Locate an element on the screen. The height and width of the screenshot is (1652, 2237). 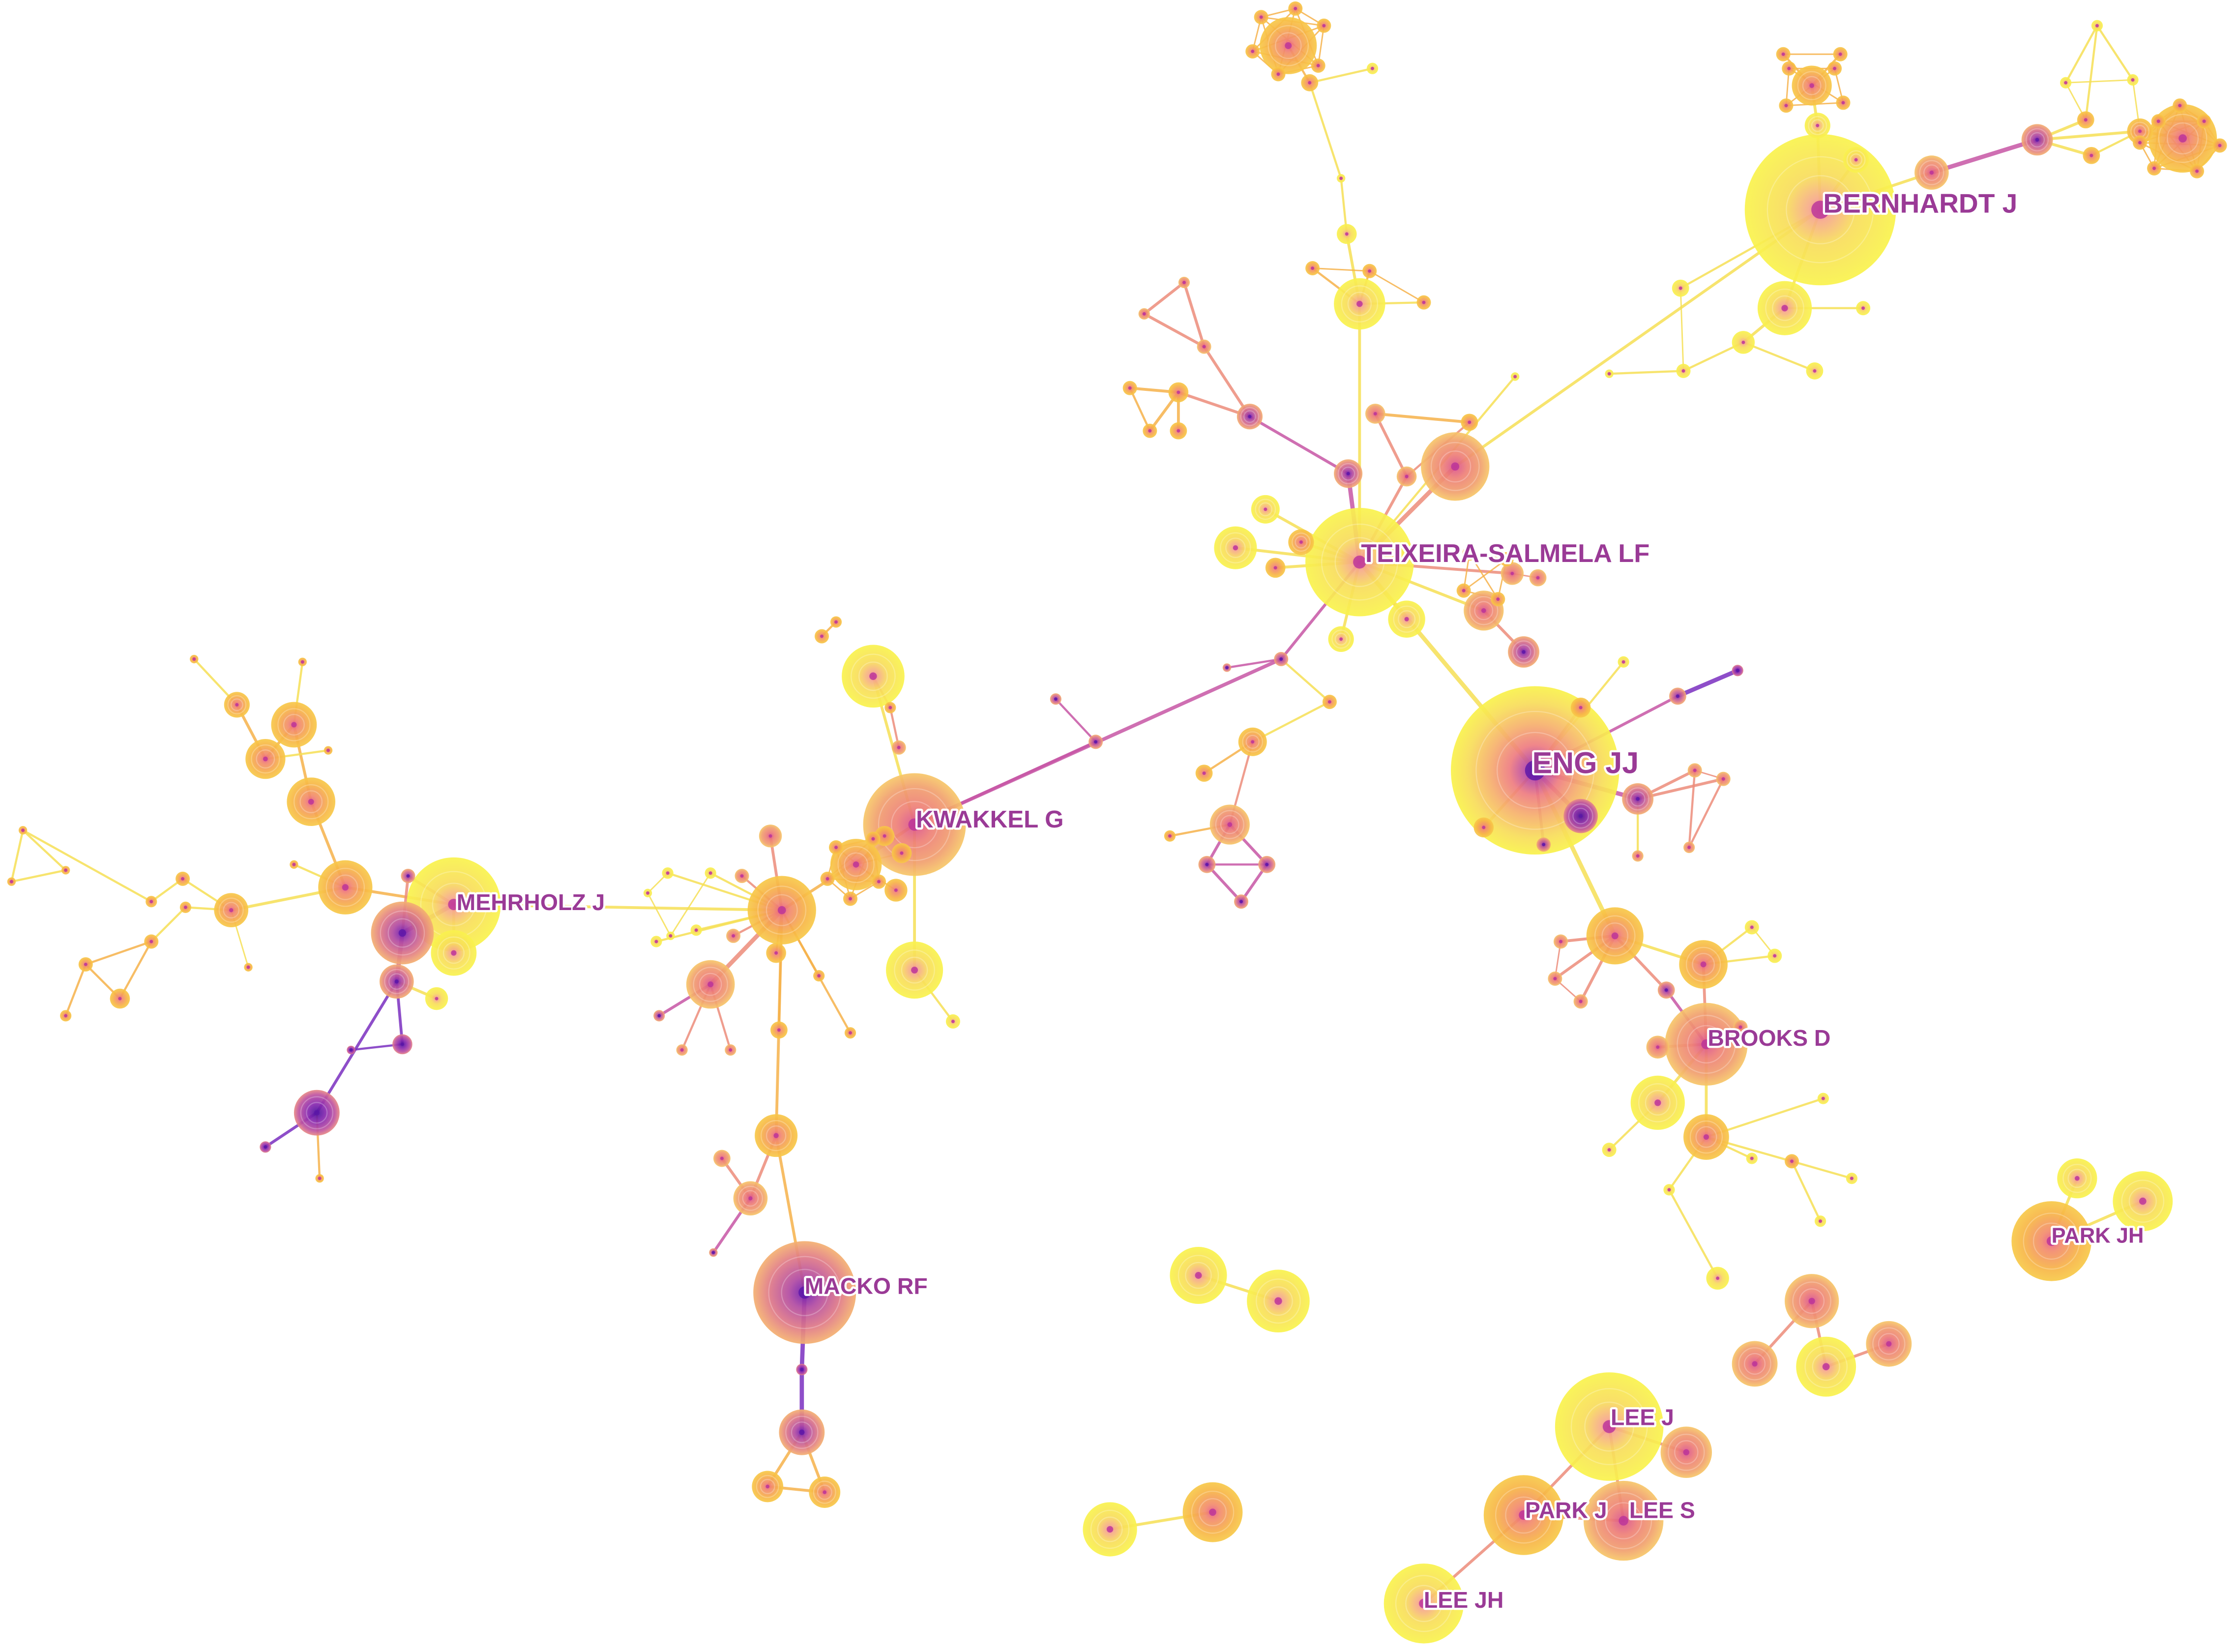
edge-b6-b9 is located at coordinates (2092, 73).